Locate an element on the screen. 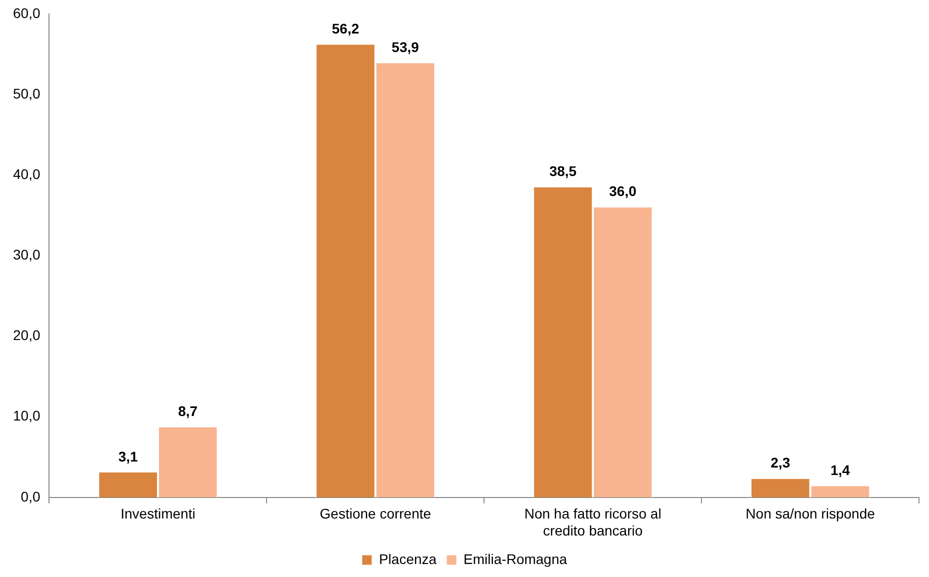 Image resolution: width=929 pixels, height=577 pixels. data-label: 3,1 is located at coordinates (128, 456).